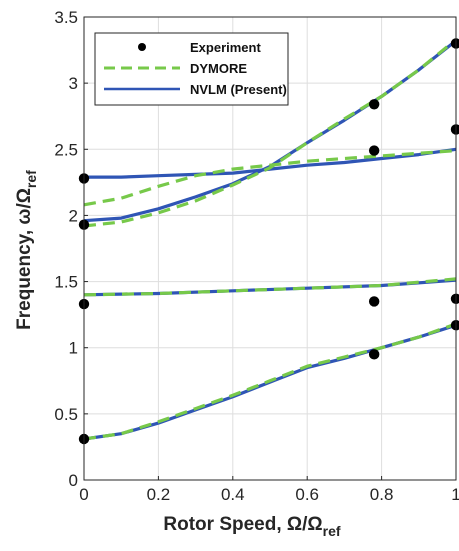  Describe the element at coordinates (73, 348) in the screenshot. I see `y-tick-label: 1` at that location.